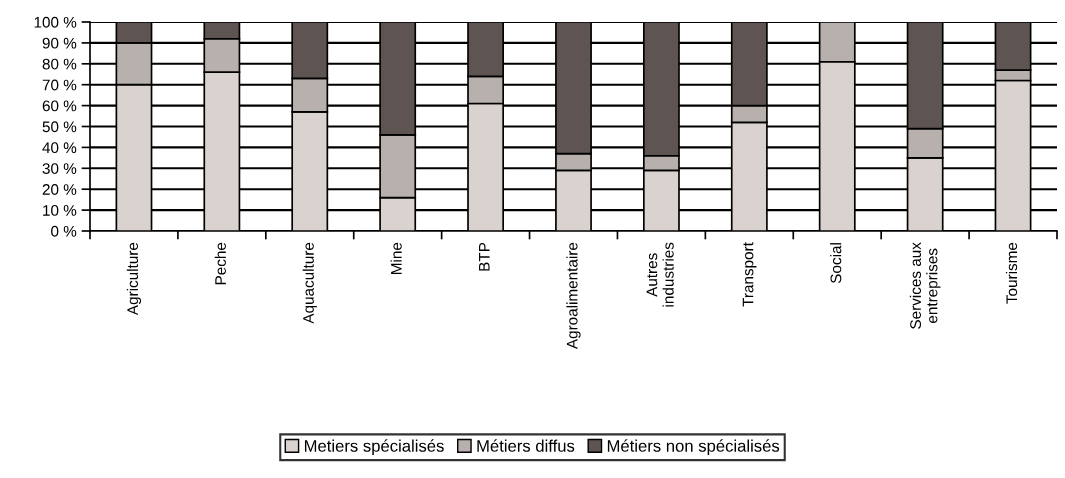  I want to click on x-tick-label: Aquaculture, so click(309, 283).